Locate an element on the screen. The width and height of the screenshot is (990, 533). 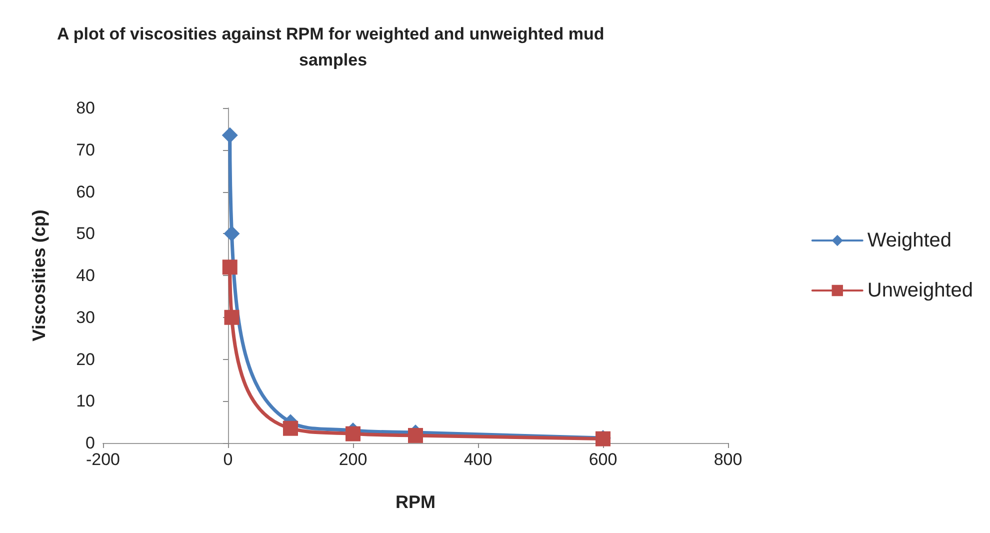
legend-label: Unweighted is located at coordinates (920, 291).